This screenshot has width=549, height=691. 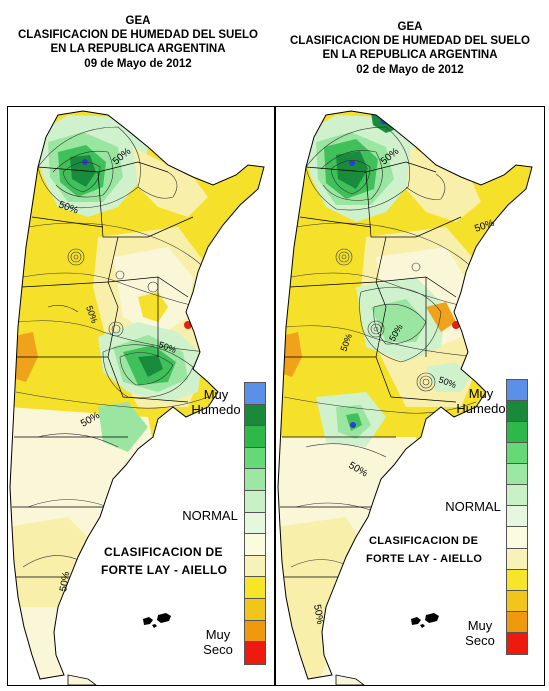 I want to click on left-legend-dry-label: Muy Seco, so click(x=218, y=642).